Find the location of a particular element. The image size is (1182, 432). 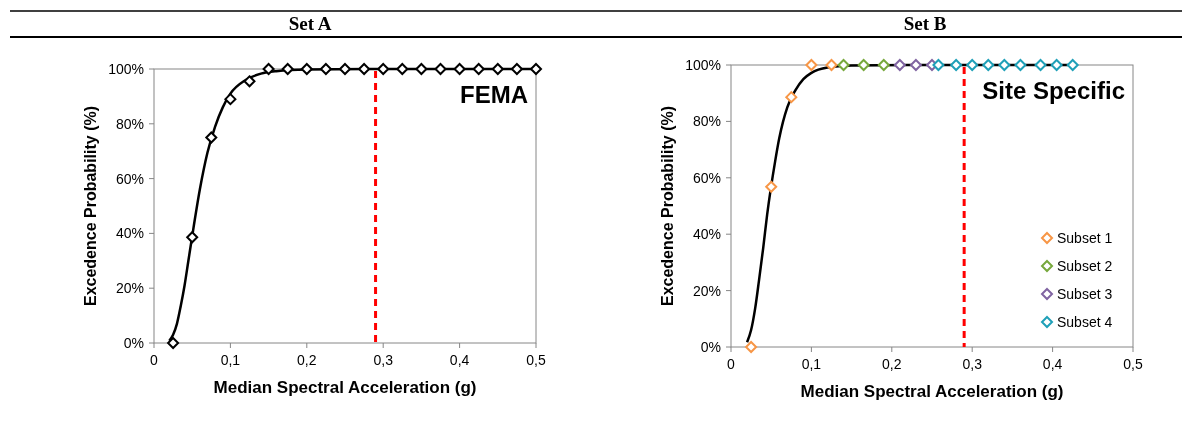

annotation: FEMA is located at coordinates (494, 94).